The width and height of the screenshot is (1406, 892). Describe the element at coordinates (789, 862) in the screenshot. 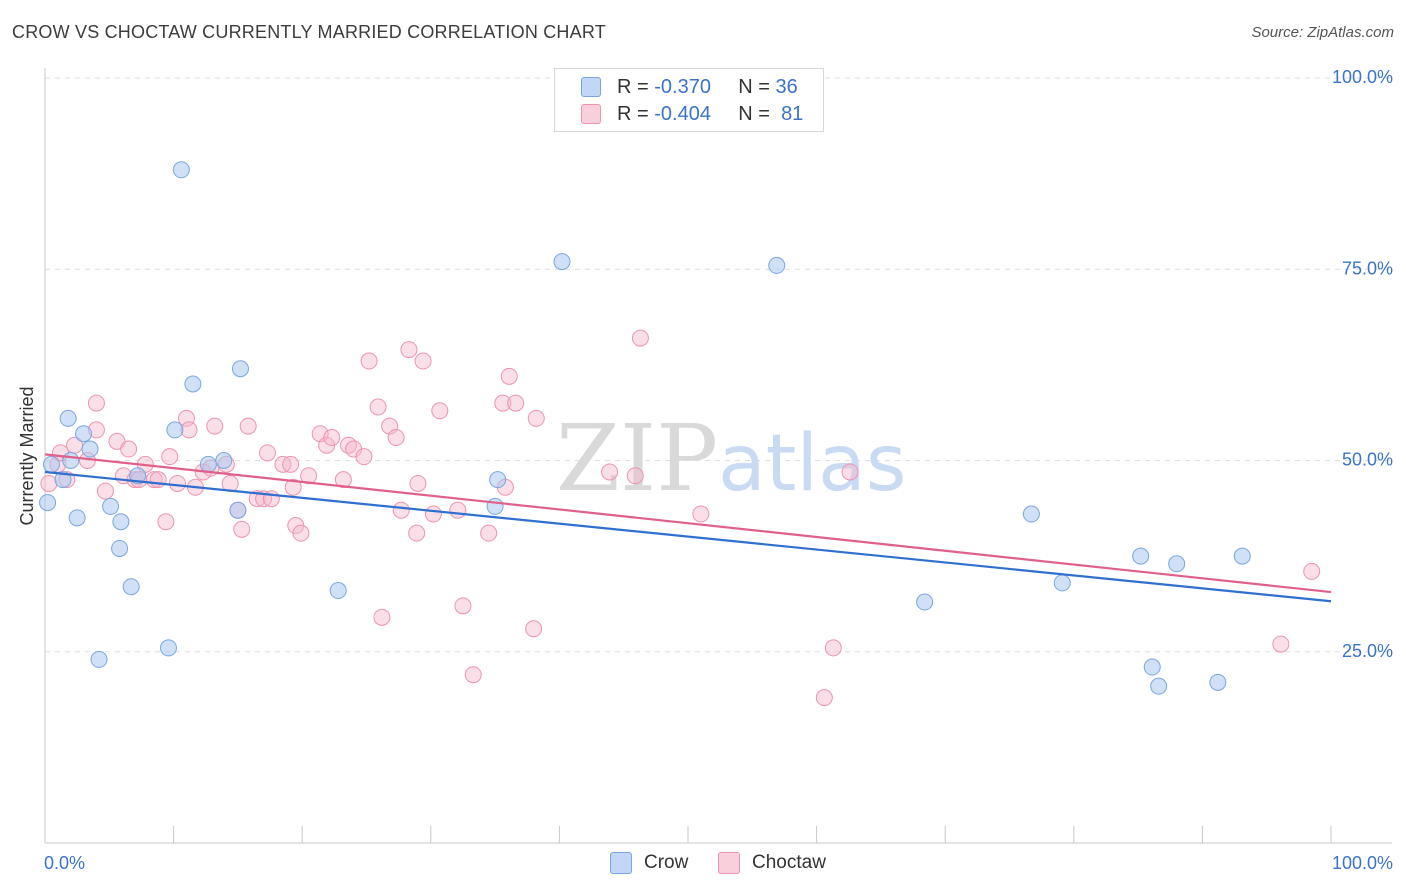

I see `choctaw-legend-label: Choctaw` at that location.